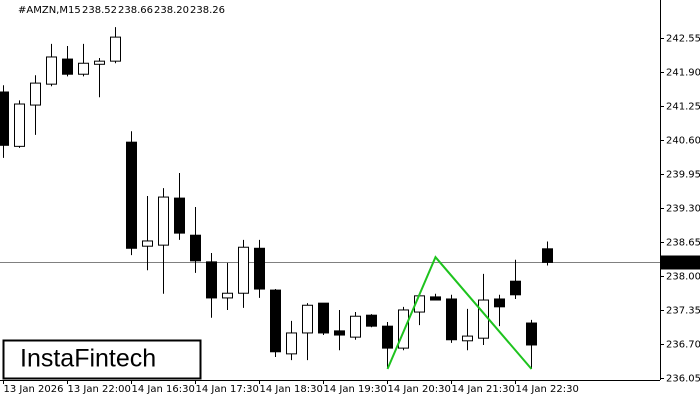 The height and width of the screenshot is (400, 700). I want to click on x-tick-label: 13 Jan 2026, so click(34, 389).